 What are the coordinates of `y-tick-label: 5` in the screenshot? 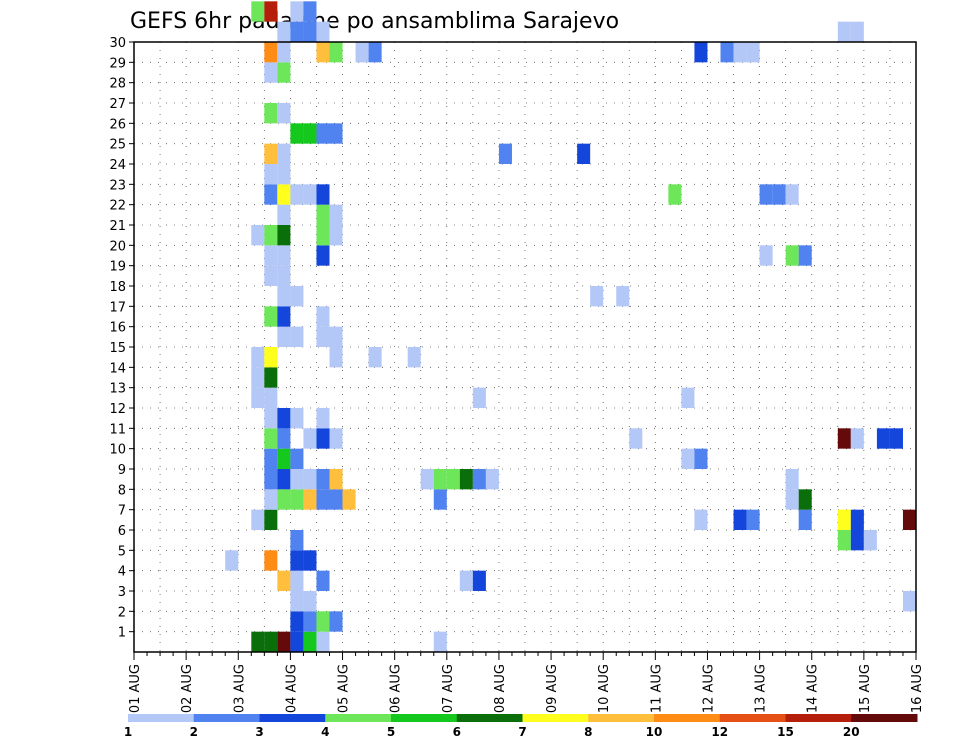 It's located at (122, 551).